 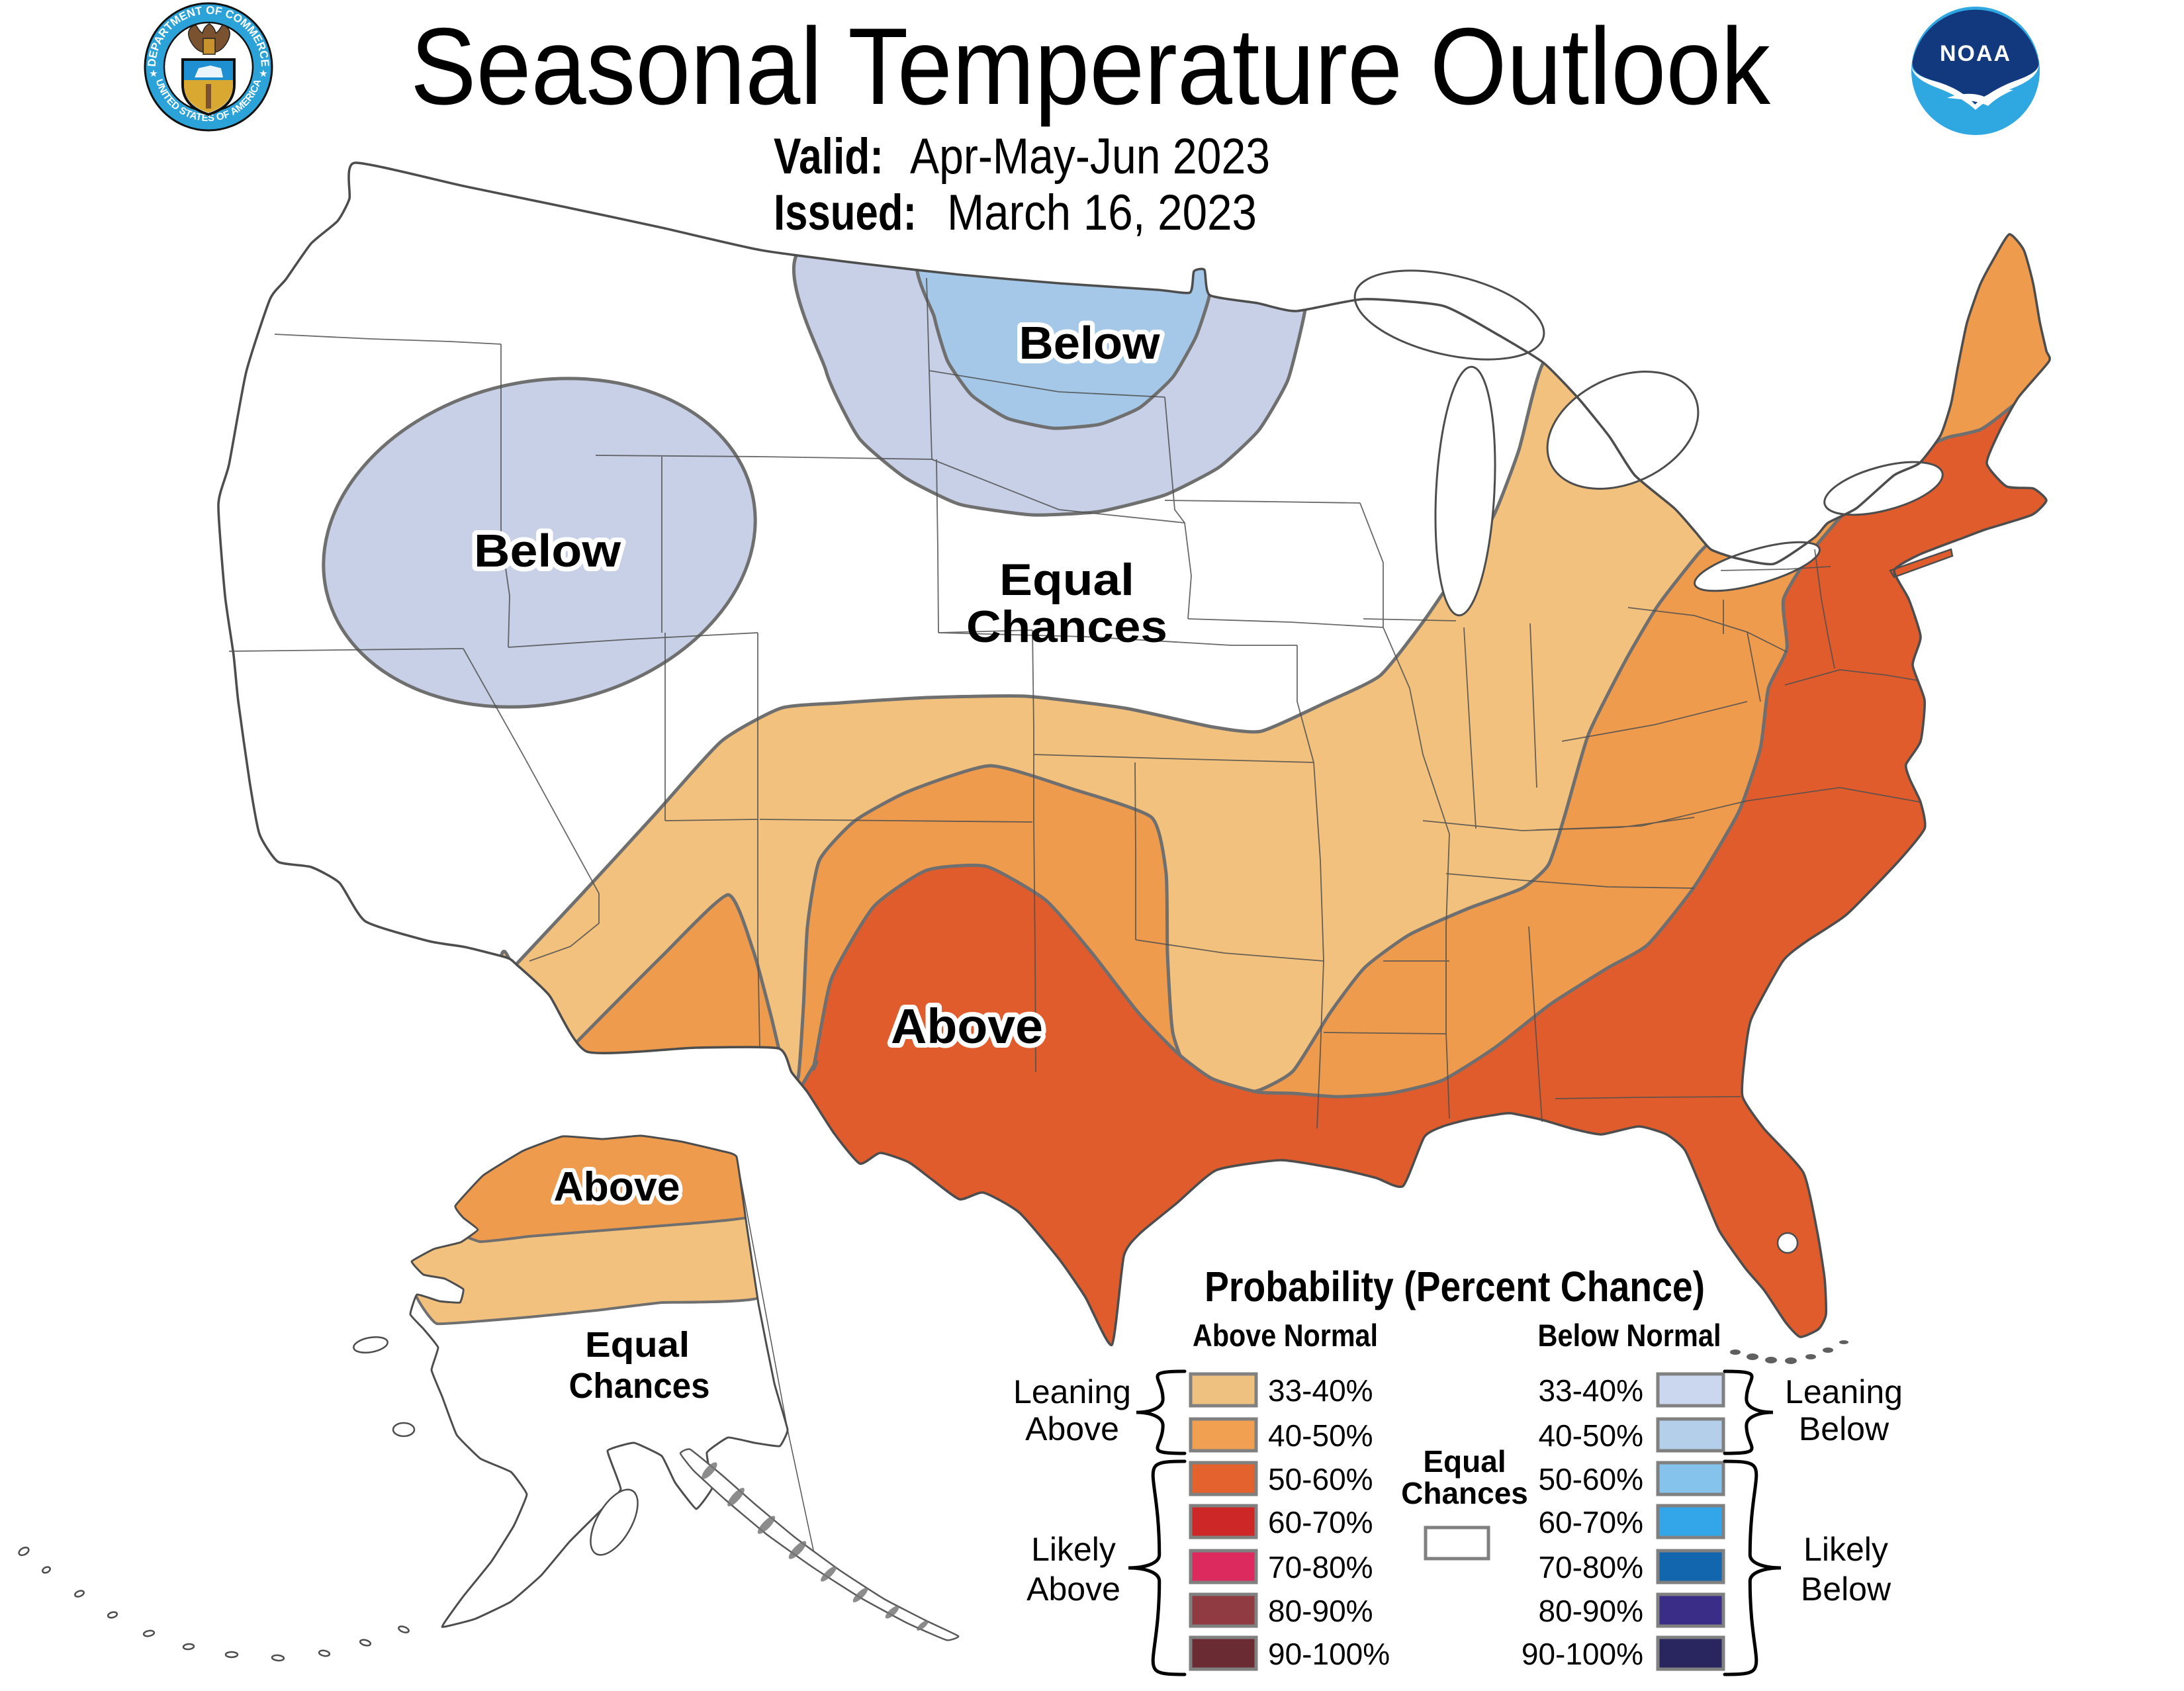 I want to click on svg-text: Below Normal, so click(x=1629, y=1335).